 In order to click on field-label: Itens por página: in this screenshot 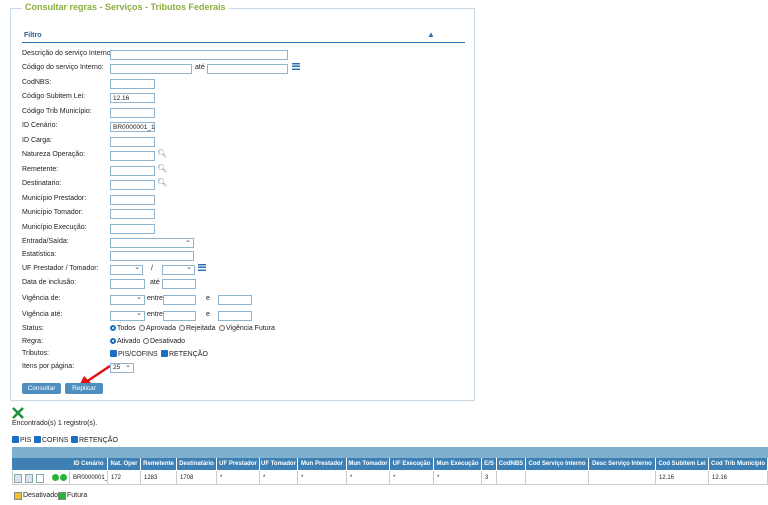, I will do `click(48, 366)`.